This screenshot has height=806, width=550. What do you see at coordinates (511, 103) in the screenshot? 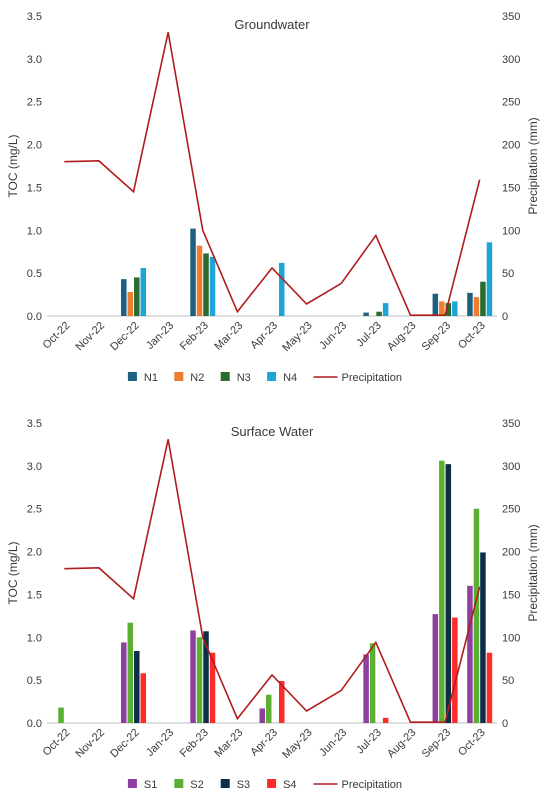
I see `y2-tick-label: 250` at bounding box center [511, 103].